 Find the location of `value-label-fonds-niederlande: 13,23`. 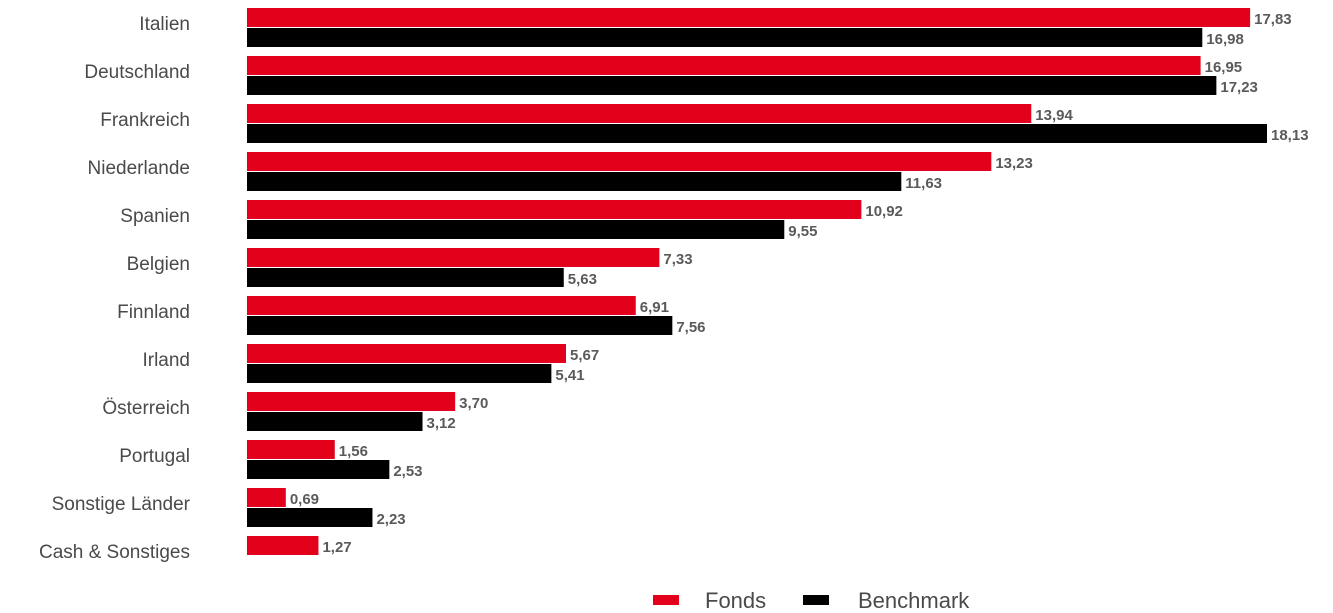

value-label-fonds-niederlande: 13,23 is located at coordinates (1014, 163).